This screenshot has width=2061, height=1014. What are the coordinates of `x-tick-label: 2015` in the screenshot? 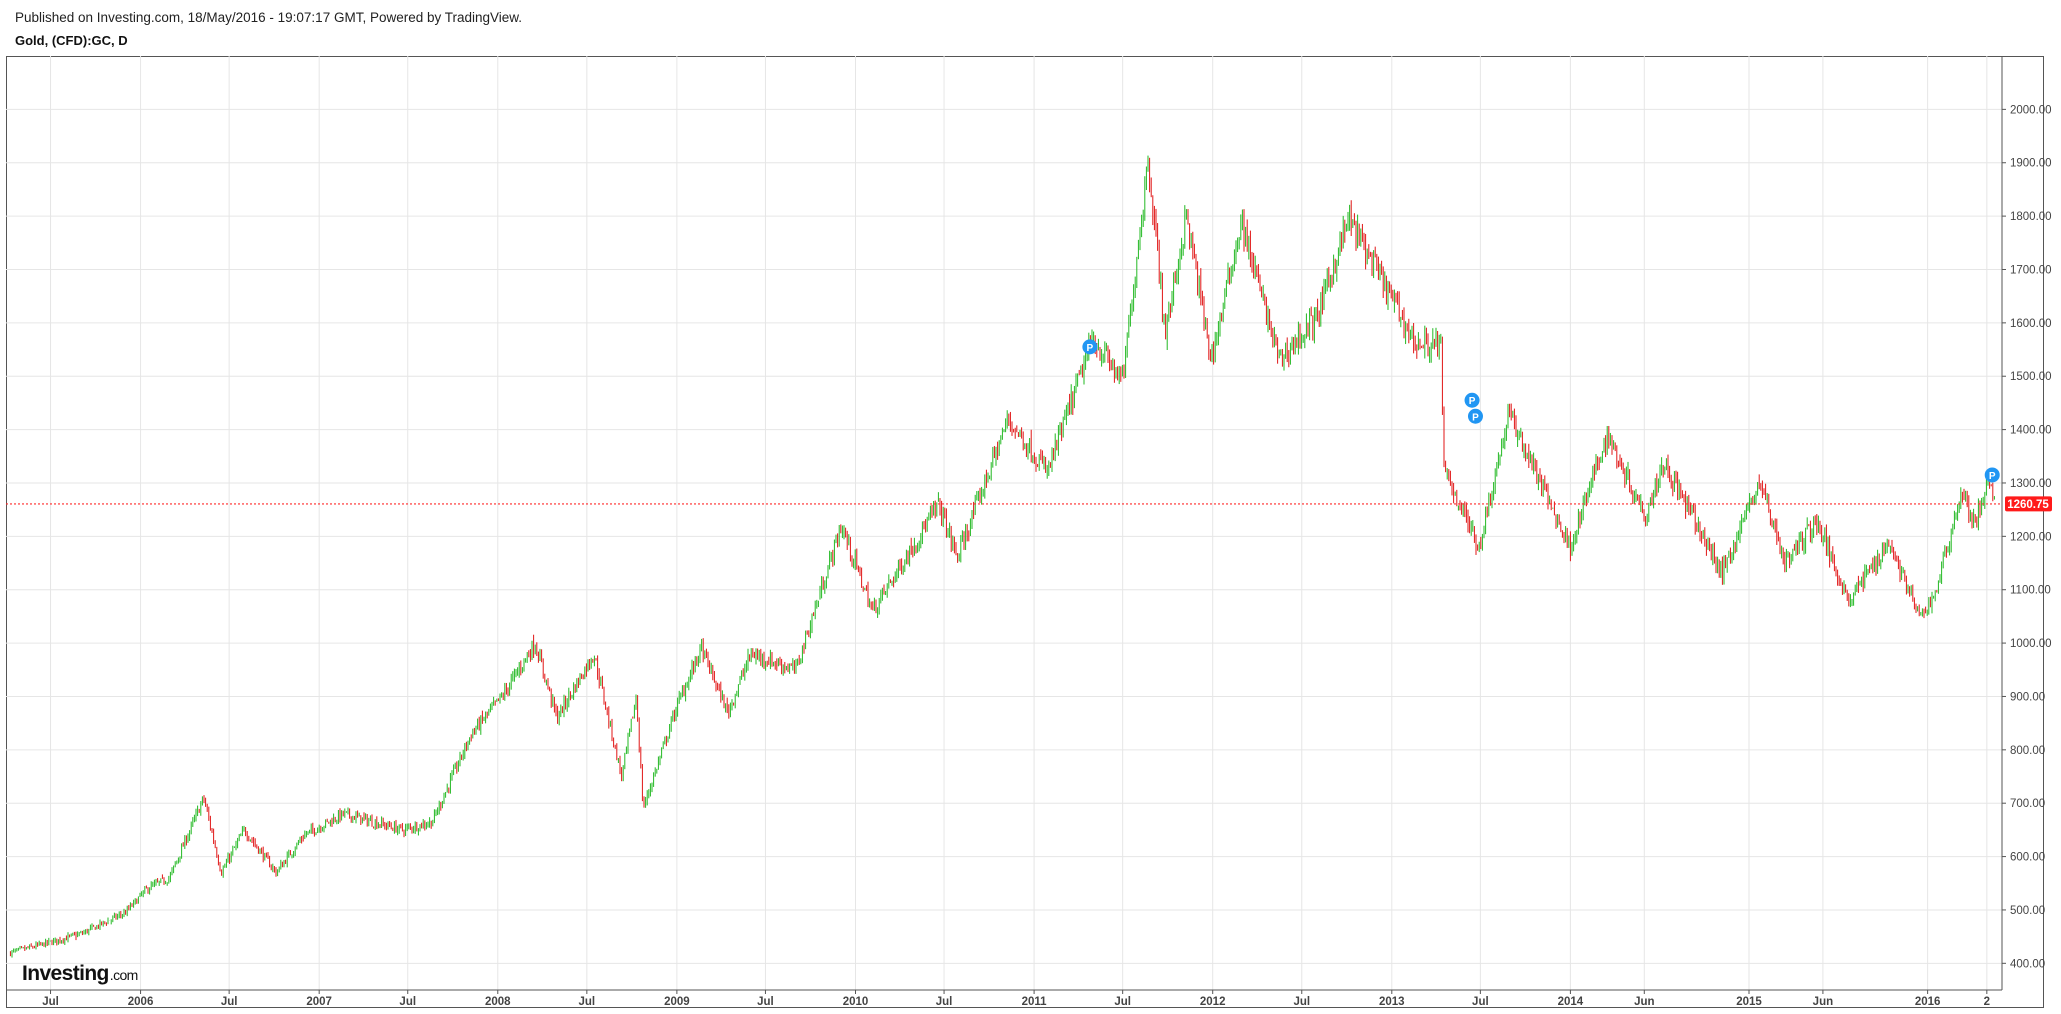 It's located at (1749, 1002).